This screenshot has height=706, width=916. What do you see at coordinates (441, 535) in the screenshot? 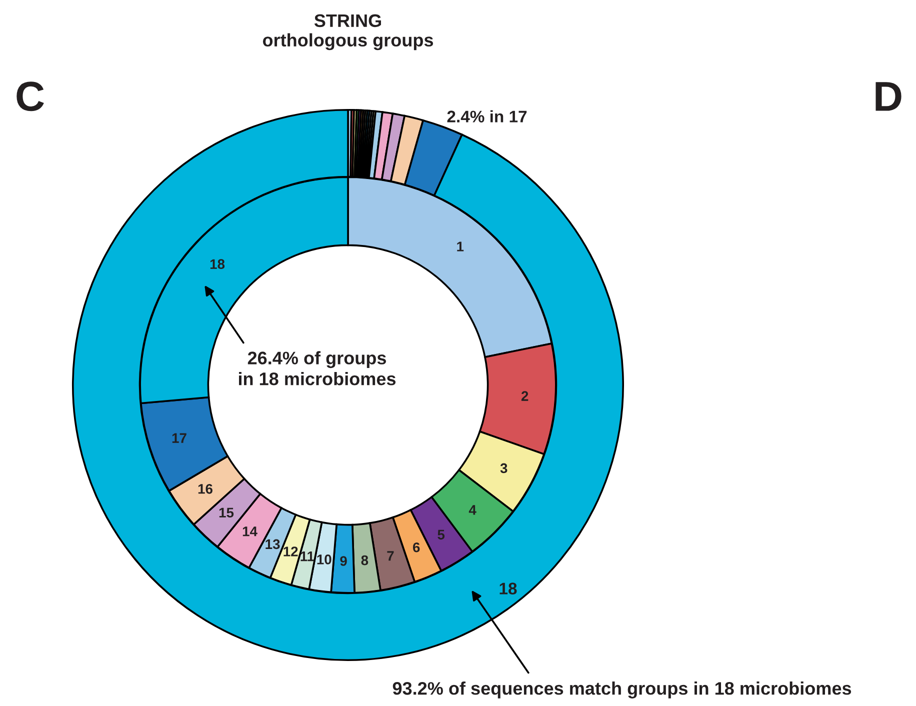
I see `slice-label: 5` at bounding box center [441, 535].